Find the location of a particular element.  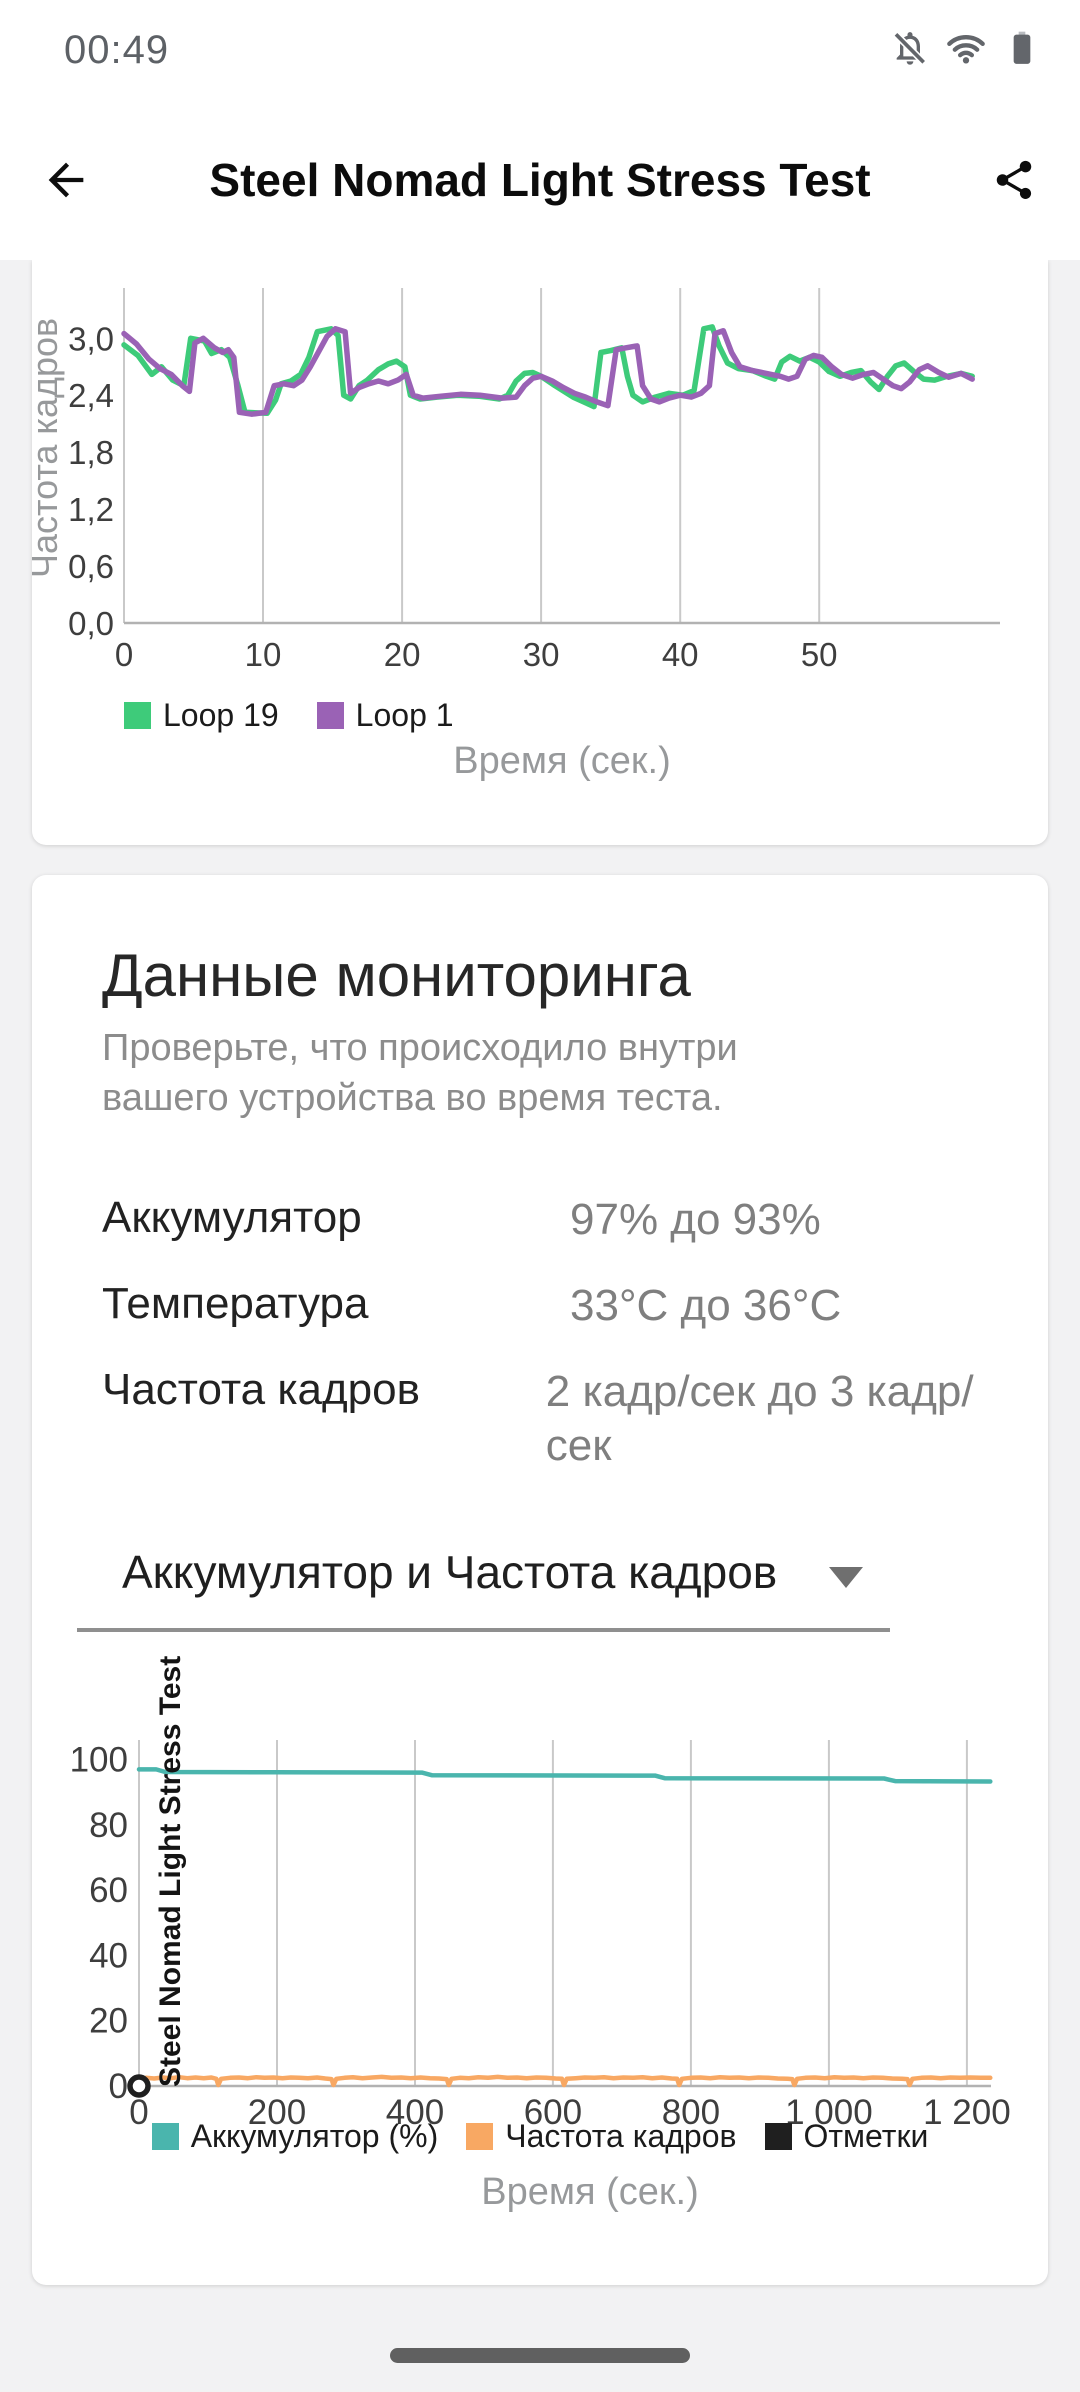

x-tick-label: 20 is located at coordinates (402, 654).